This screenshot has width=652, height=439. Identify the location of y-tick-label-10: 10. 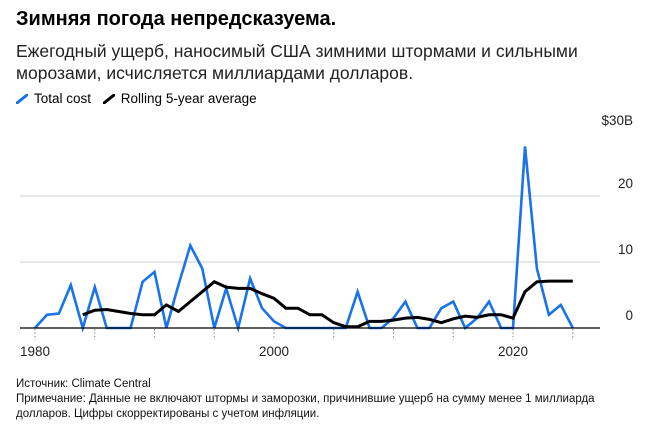
(625, 249).